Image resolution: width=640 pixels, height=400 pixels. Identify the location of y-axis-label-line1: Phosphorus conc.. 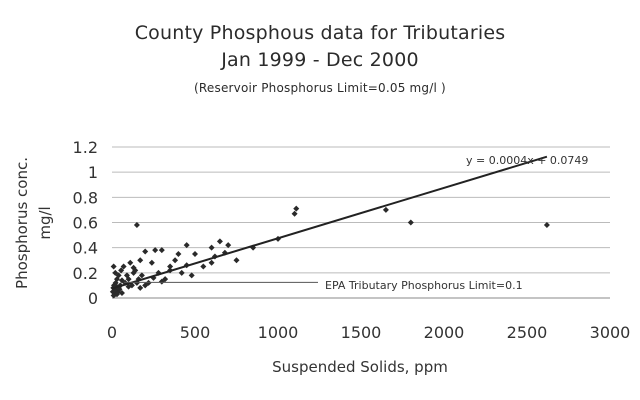
(22, 223).